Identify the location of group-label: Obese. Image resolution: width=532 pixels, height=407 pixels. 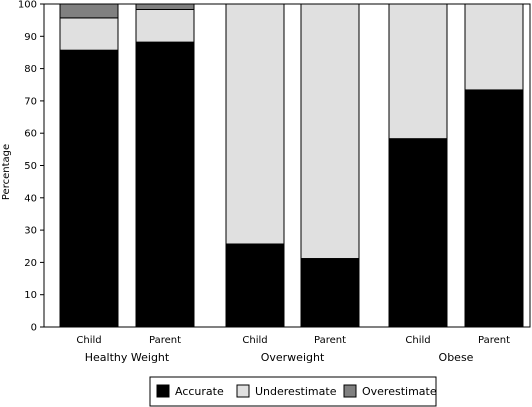
(456, 357).